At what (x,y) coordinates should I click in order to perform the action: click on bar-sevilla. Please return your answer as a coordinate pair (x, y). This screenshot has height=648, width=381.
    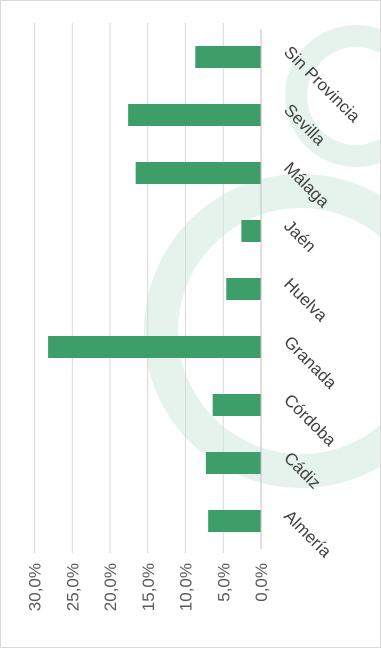
    Looking at the image, I should click on (194, 115).